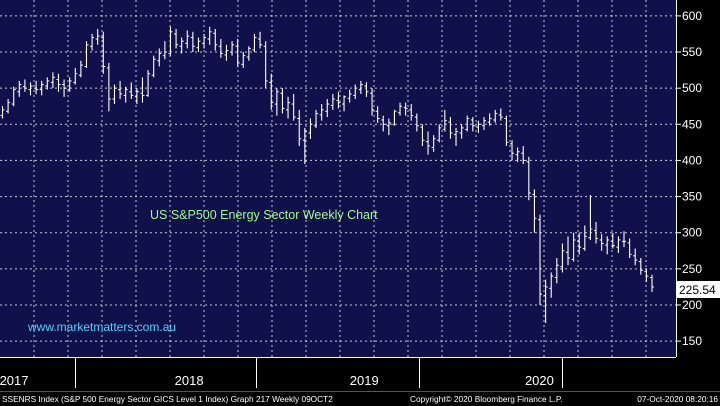  I want to click on watermark-text: www.marketmatters.com.au, so click(101, 327).